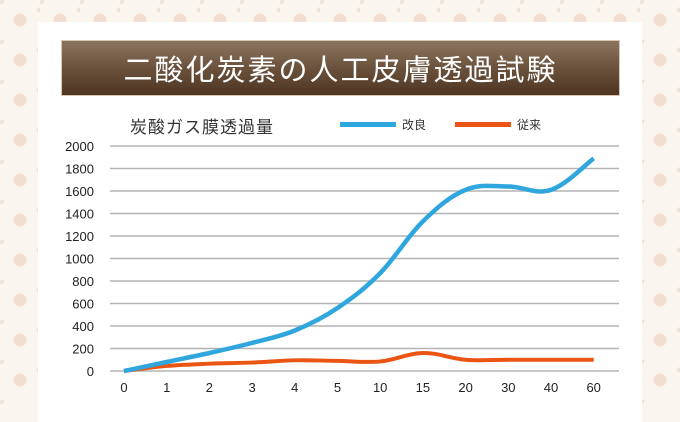  What do you see at coordinates (551, 387) in the screenshot?
I see `x-tick-label: 40` at bounding box center [551, 387].